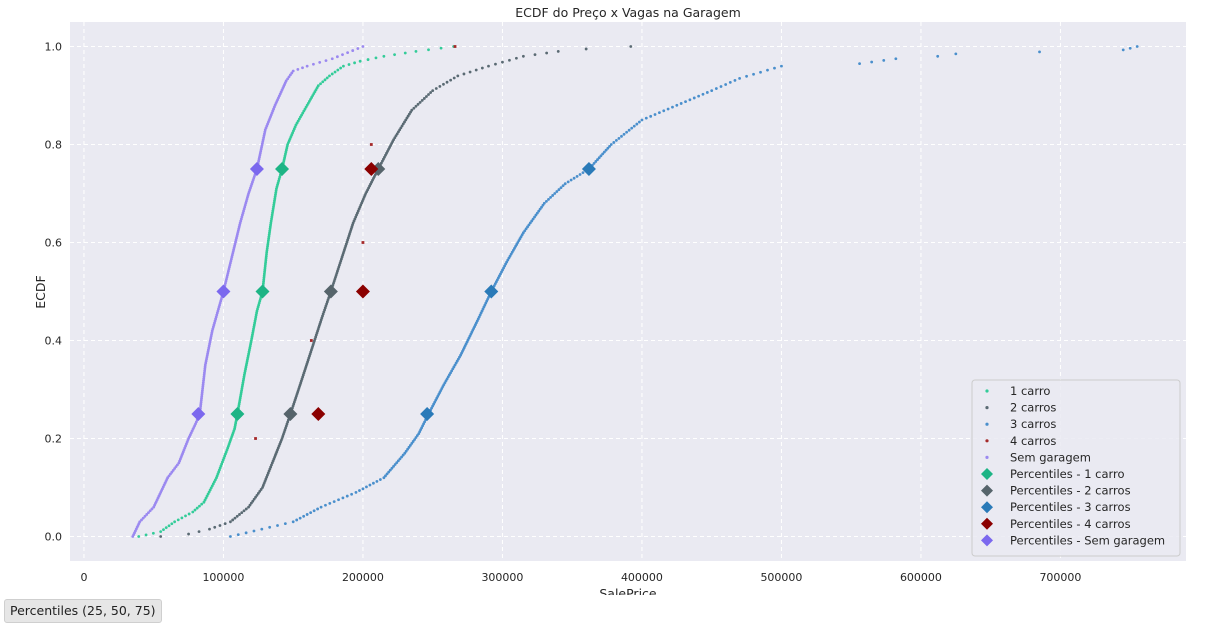 The height and width of the screenshot is (627, 1208). What do you see at coordinates (628, 12) in the screenshot?
I see `chart-title: ECDF do Preço x Vagas na Garagem` at bounding box center [628, 12].